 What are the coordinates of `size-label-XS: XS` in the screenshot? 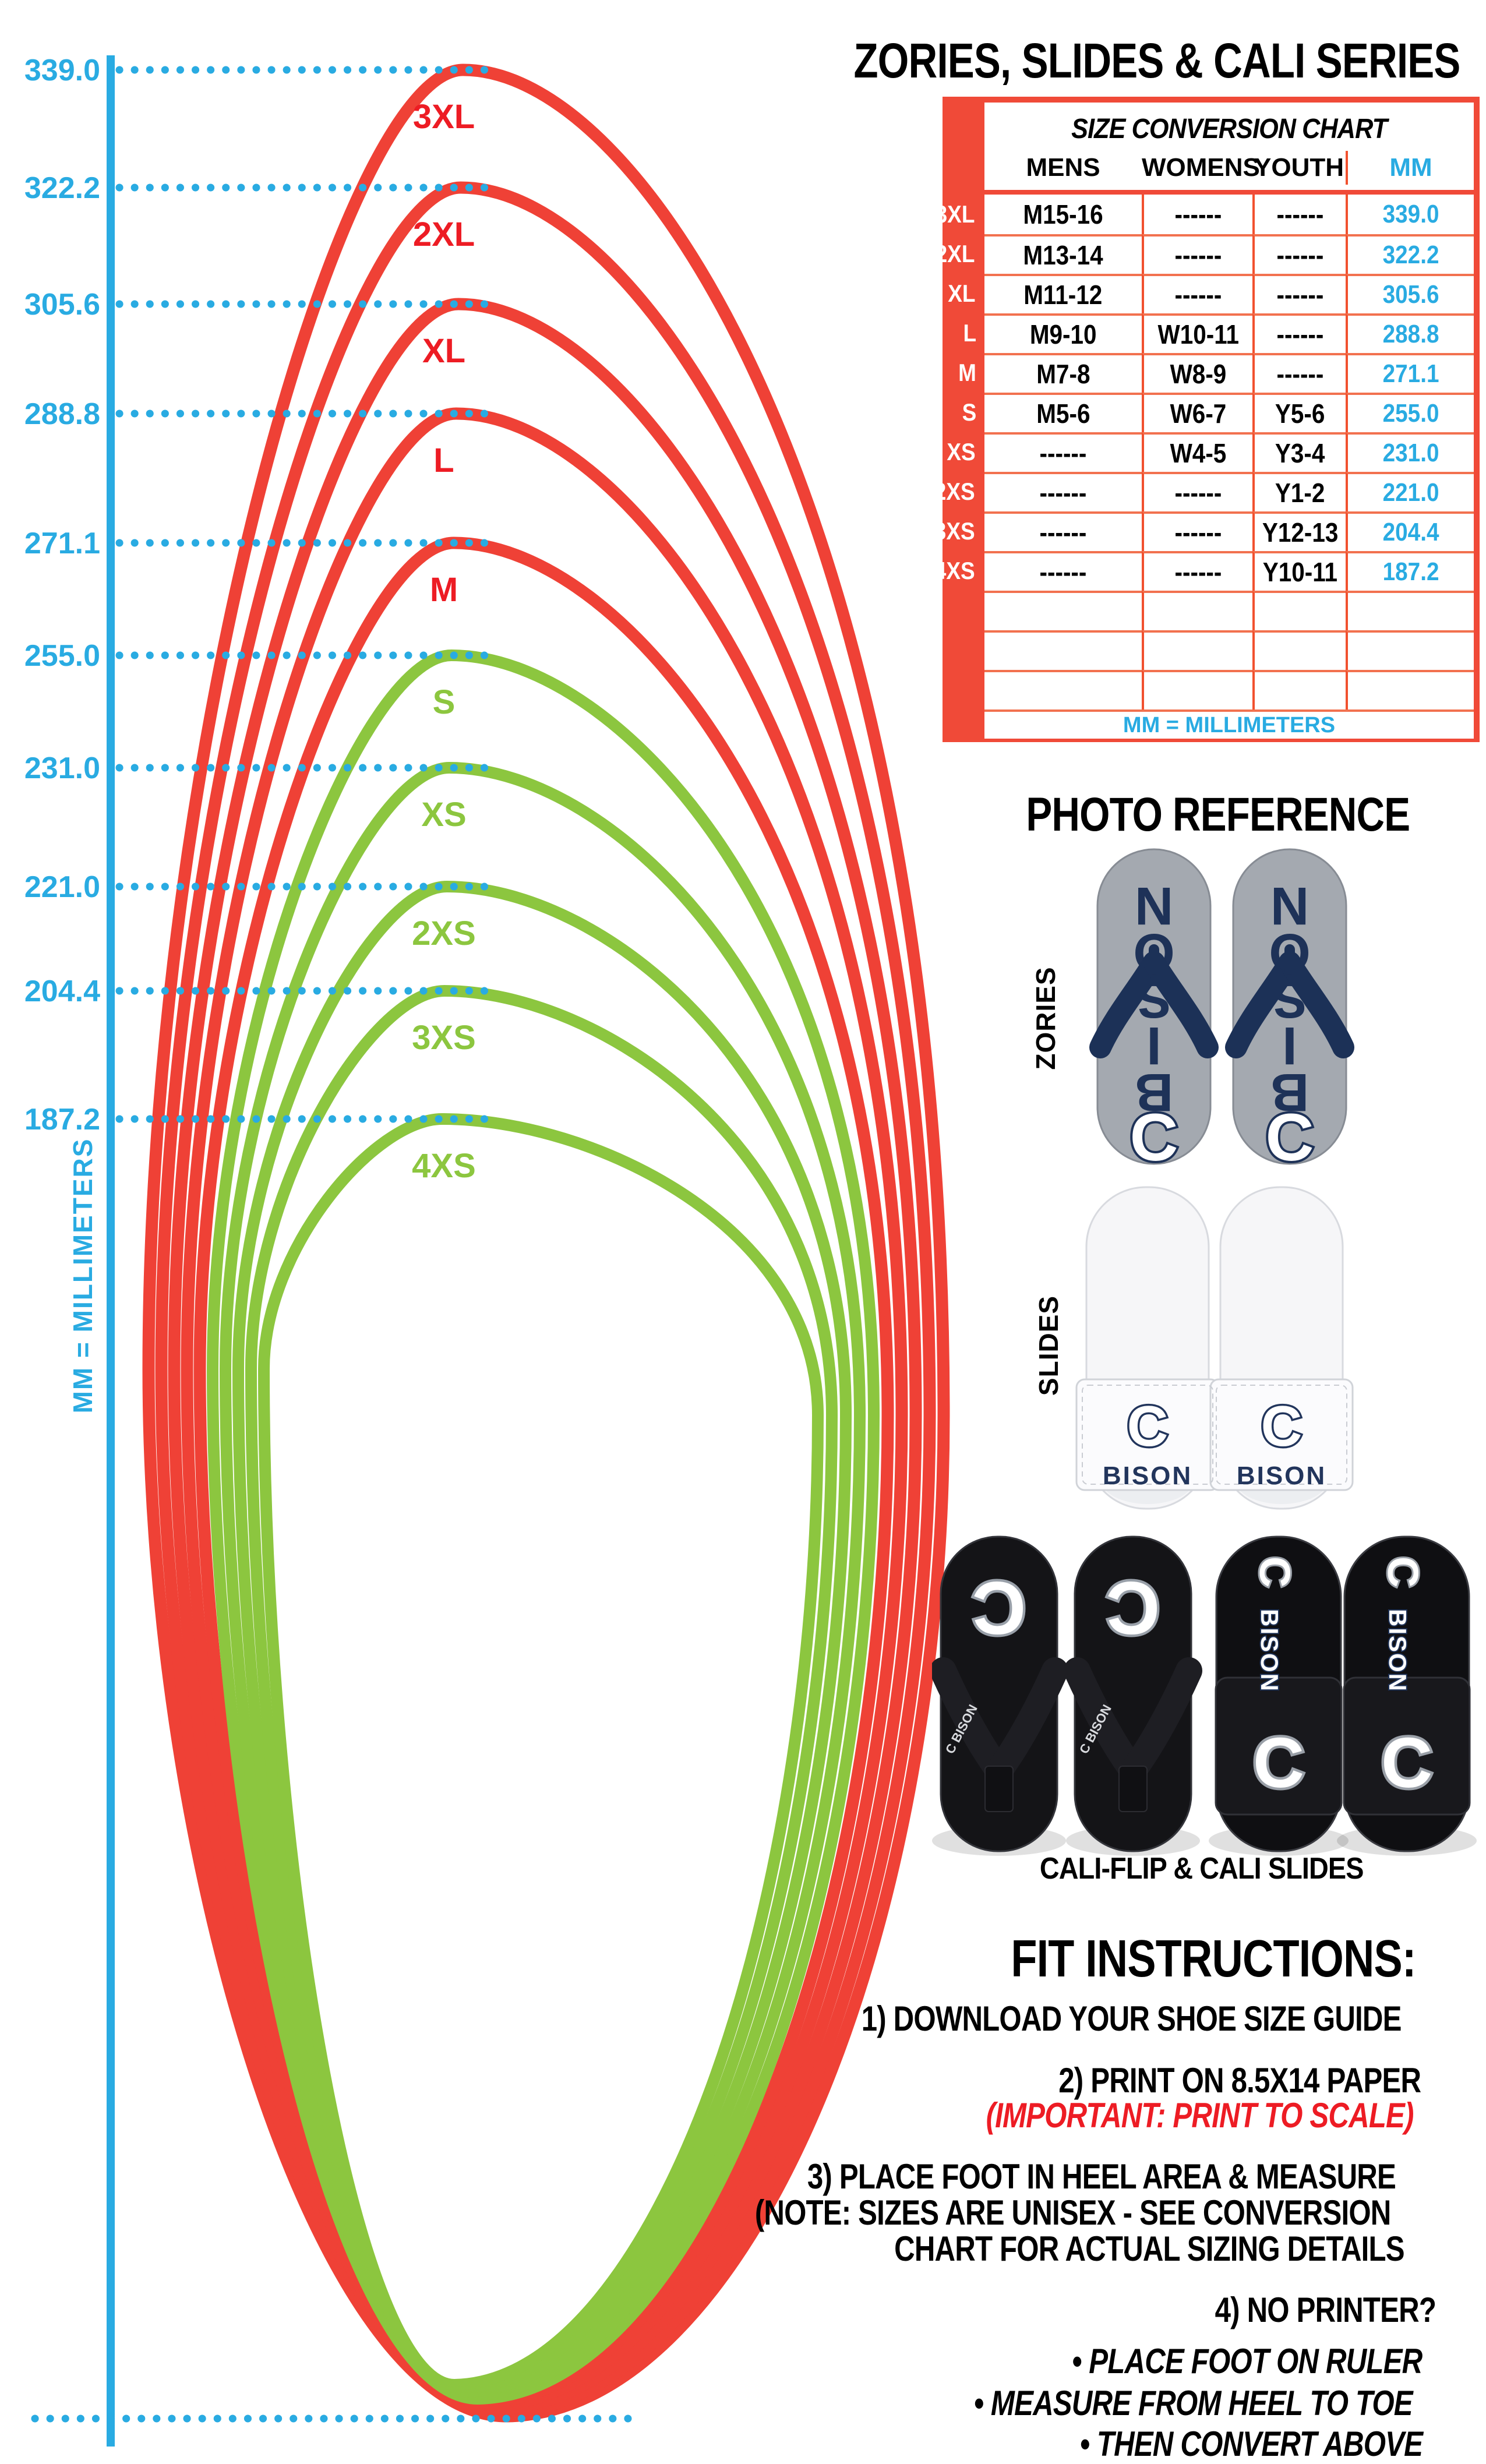 It's located at (443, 815).